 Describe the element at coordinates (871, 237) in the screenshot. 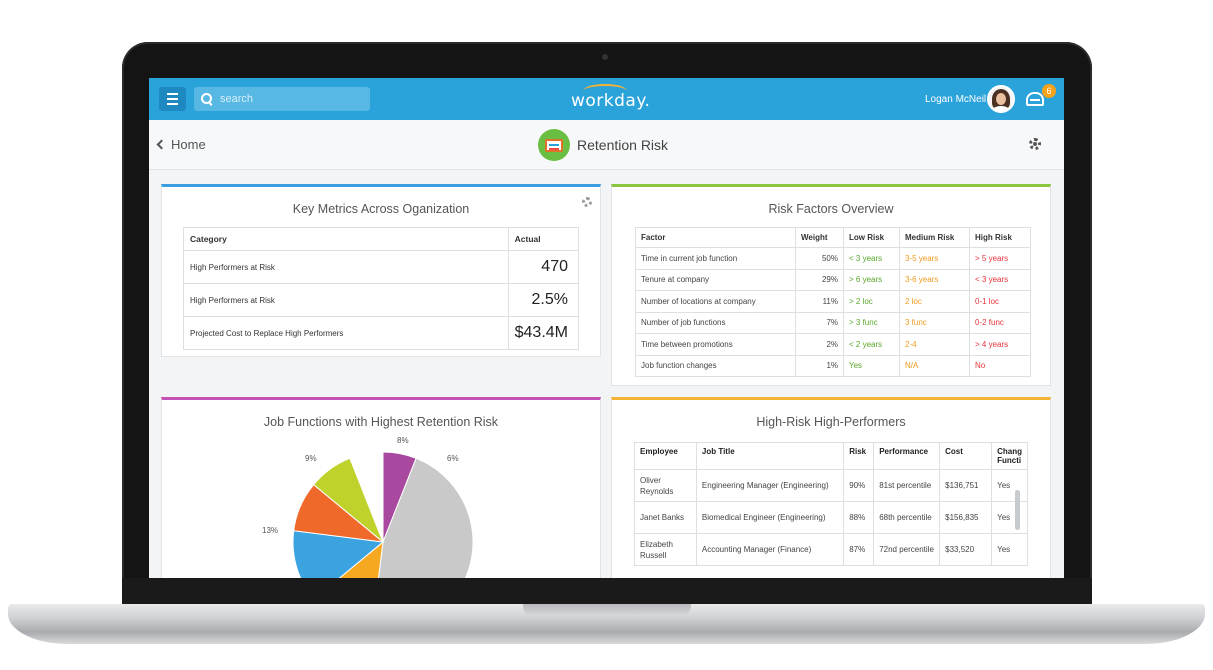

I see `column-header: Low Risk` at that location.